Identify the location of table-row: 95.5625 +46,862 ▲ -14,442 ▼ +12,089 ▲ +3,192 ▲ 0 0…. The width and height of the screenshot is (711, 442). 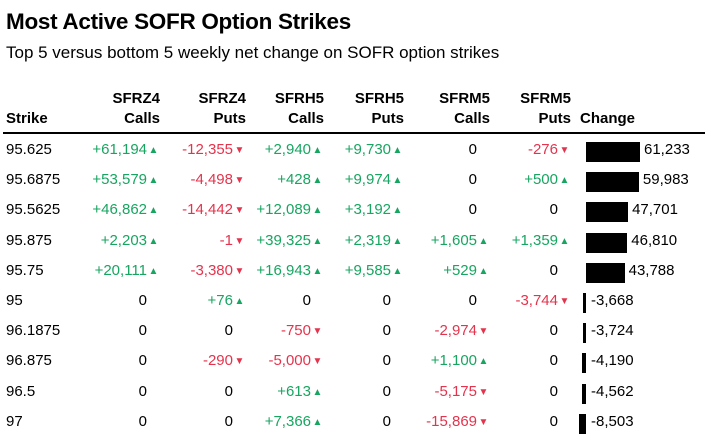
(355, 210).